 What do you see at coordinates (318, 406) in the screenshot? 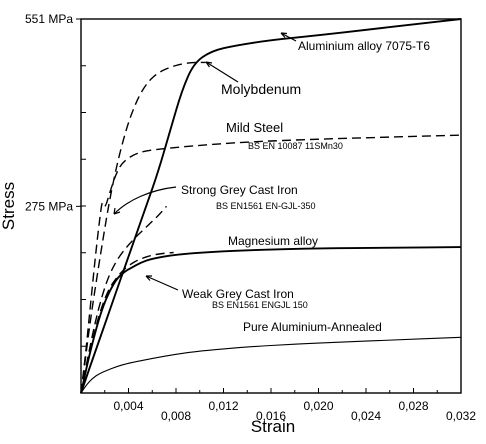
I see `x-tick-label: 0,020` at bounding box center [318, 406].